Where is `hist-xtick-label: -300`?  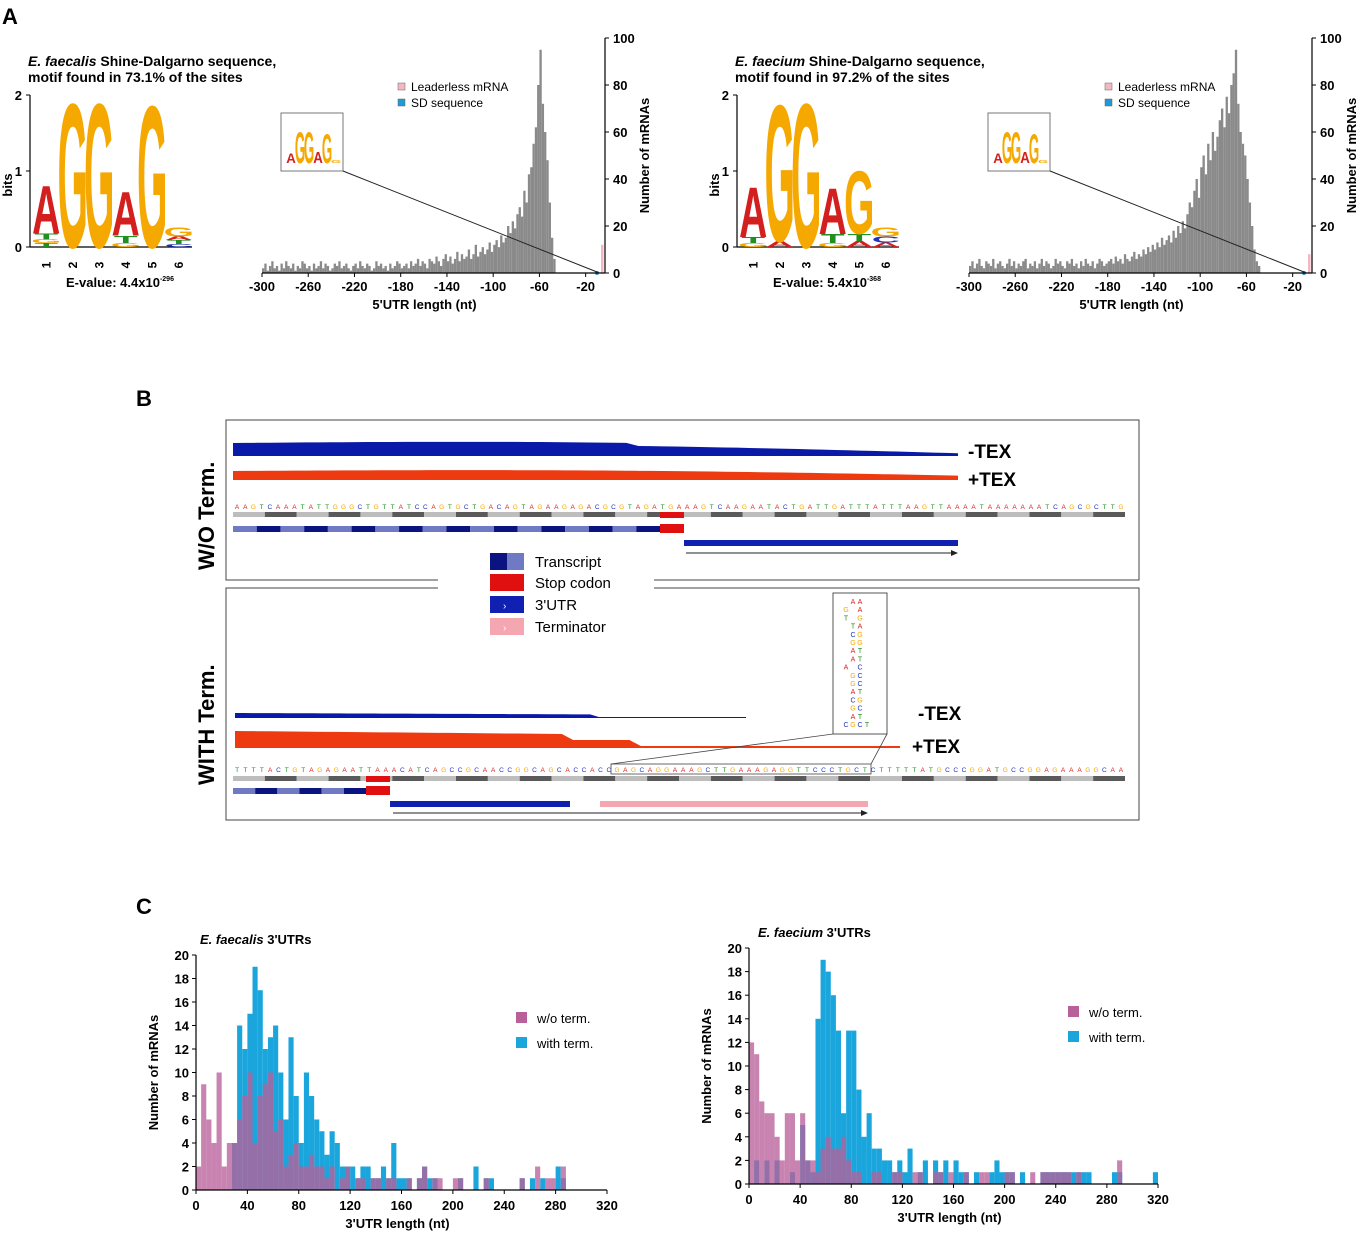 hist-xtick-label: -300 is located at coordinates (262, 286).